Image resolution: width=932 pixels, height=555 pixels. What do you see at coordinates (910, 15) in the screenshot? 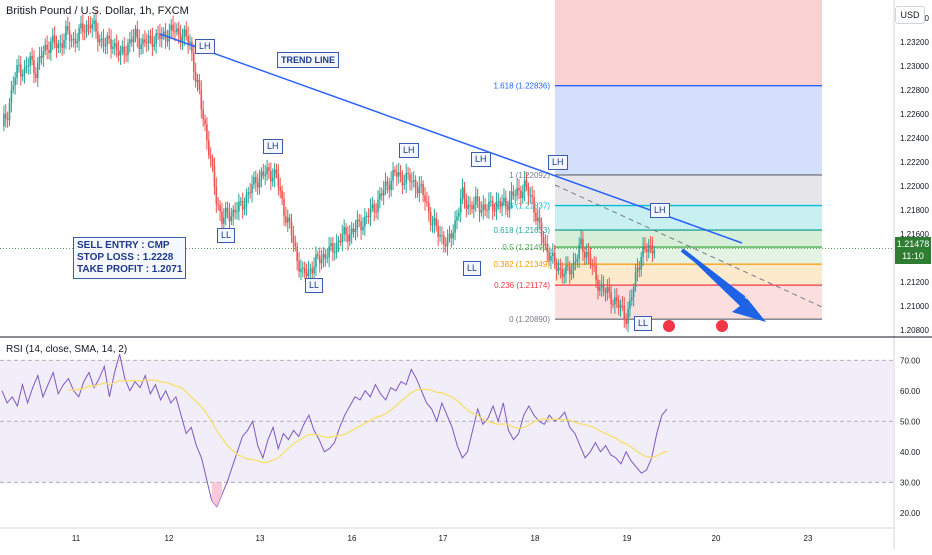
I see `currency-button: USD` at bounding box center [910, 15].